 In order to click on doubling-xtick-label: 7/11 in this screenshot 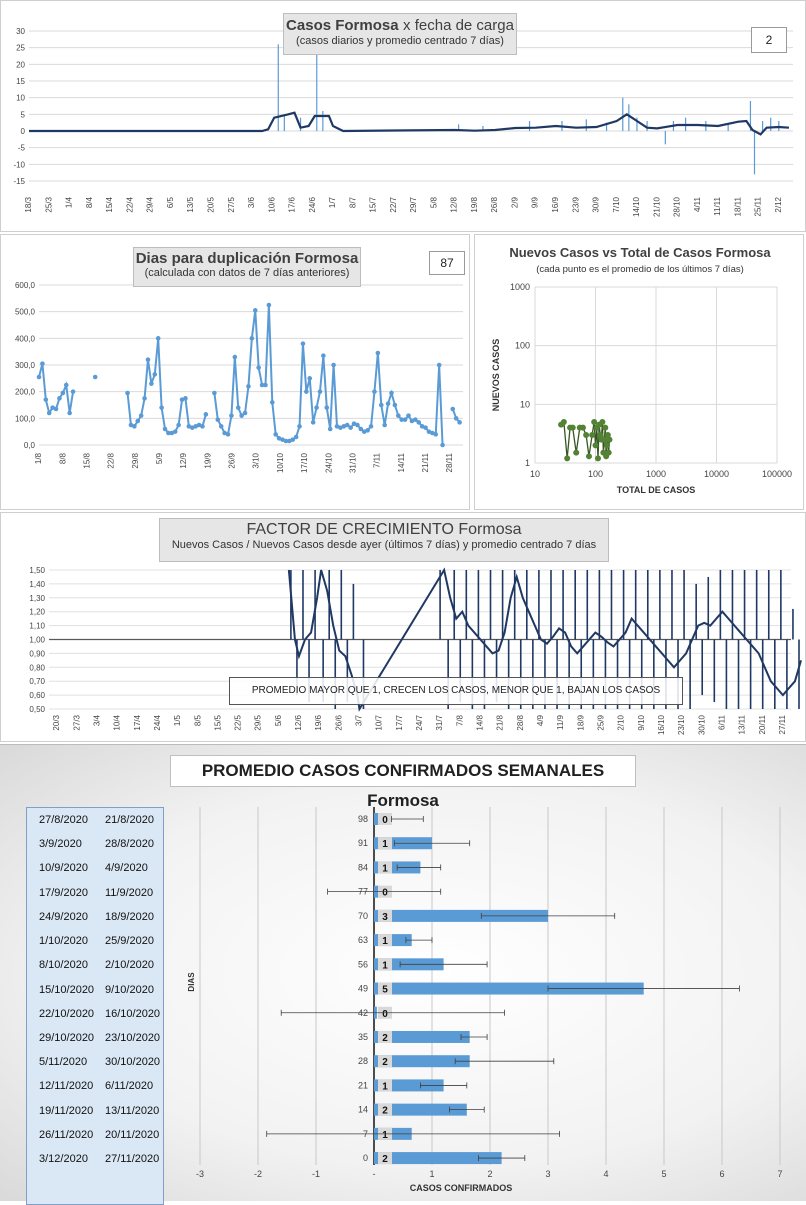, I will do `click(377, 460)`.